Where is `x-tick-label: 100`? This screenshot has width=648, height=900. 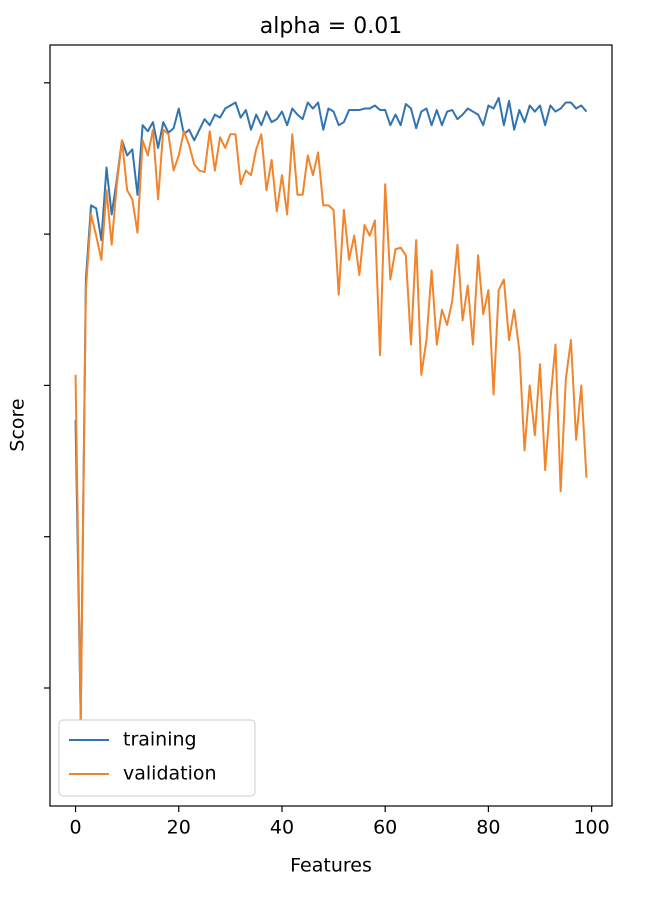
x-tick-label: 100 is located at coordinates (591, 828).